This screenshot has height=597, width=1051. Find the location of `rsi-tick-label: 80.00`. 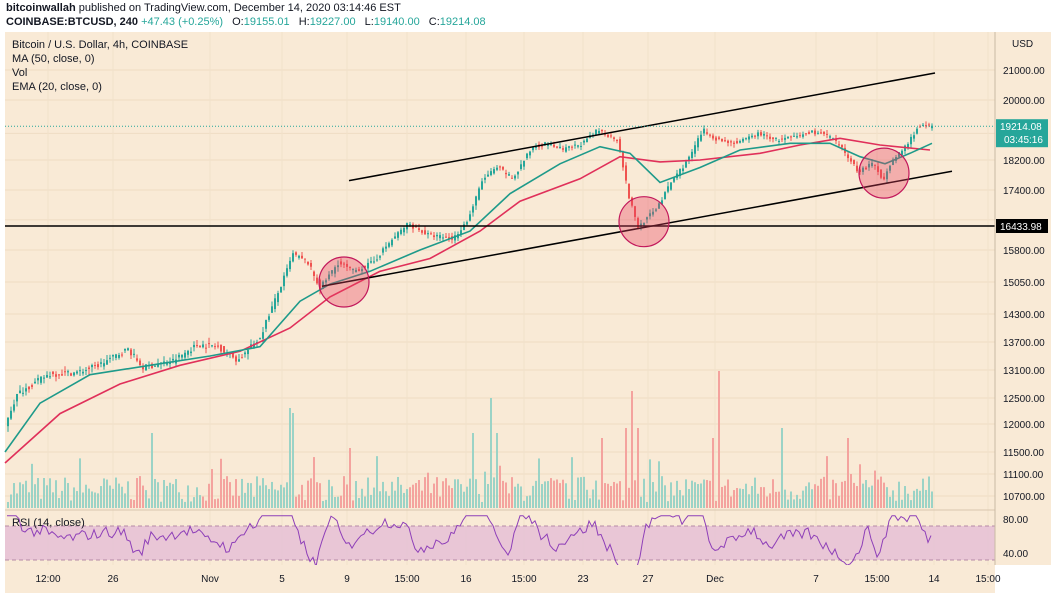

rsi-tick-label: 80.00 is located at coordinates (1015, 520).